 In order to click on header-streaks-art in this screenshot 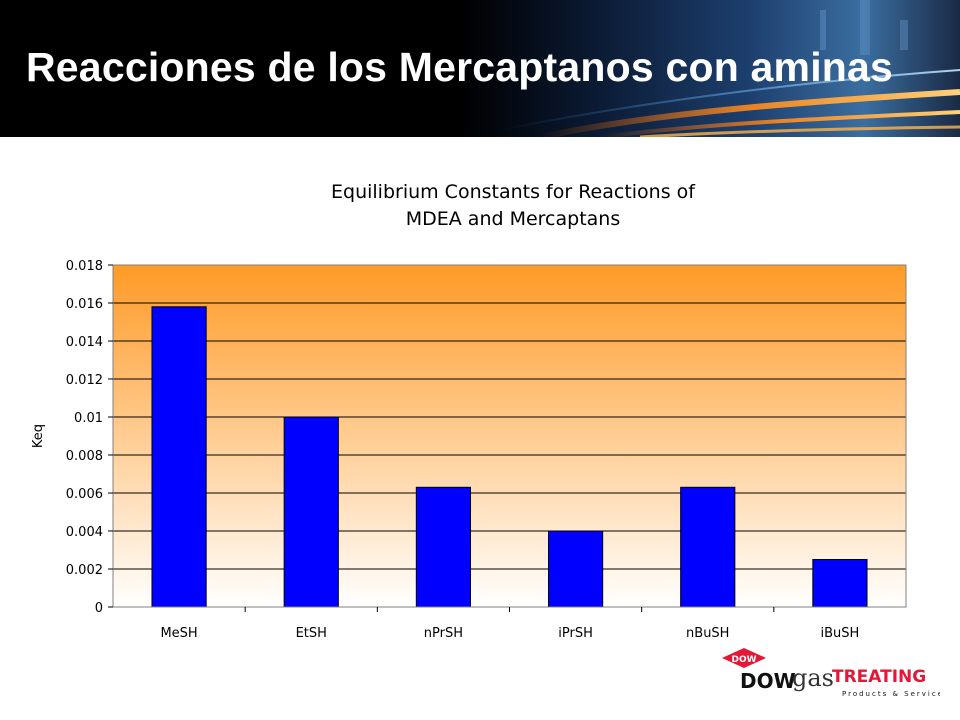, I will do `click(729, 68)`.